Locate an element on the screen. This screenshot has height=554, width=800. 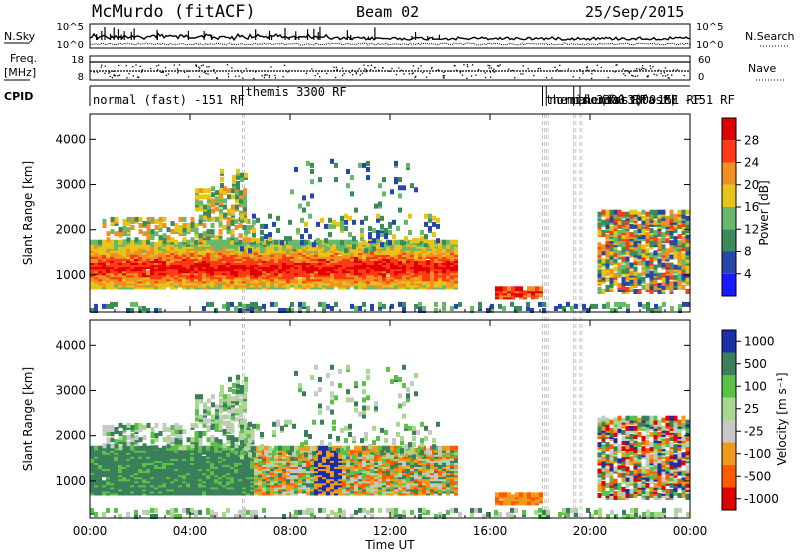
power-colorbar-color-step is located at coordinates (729, 129).